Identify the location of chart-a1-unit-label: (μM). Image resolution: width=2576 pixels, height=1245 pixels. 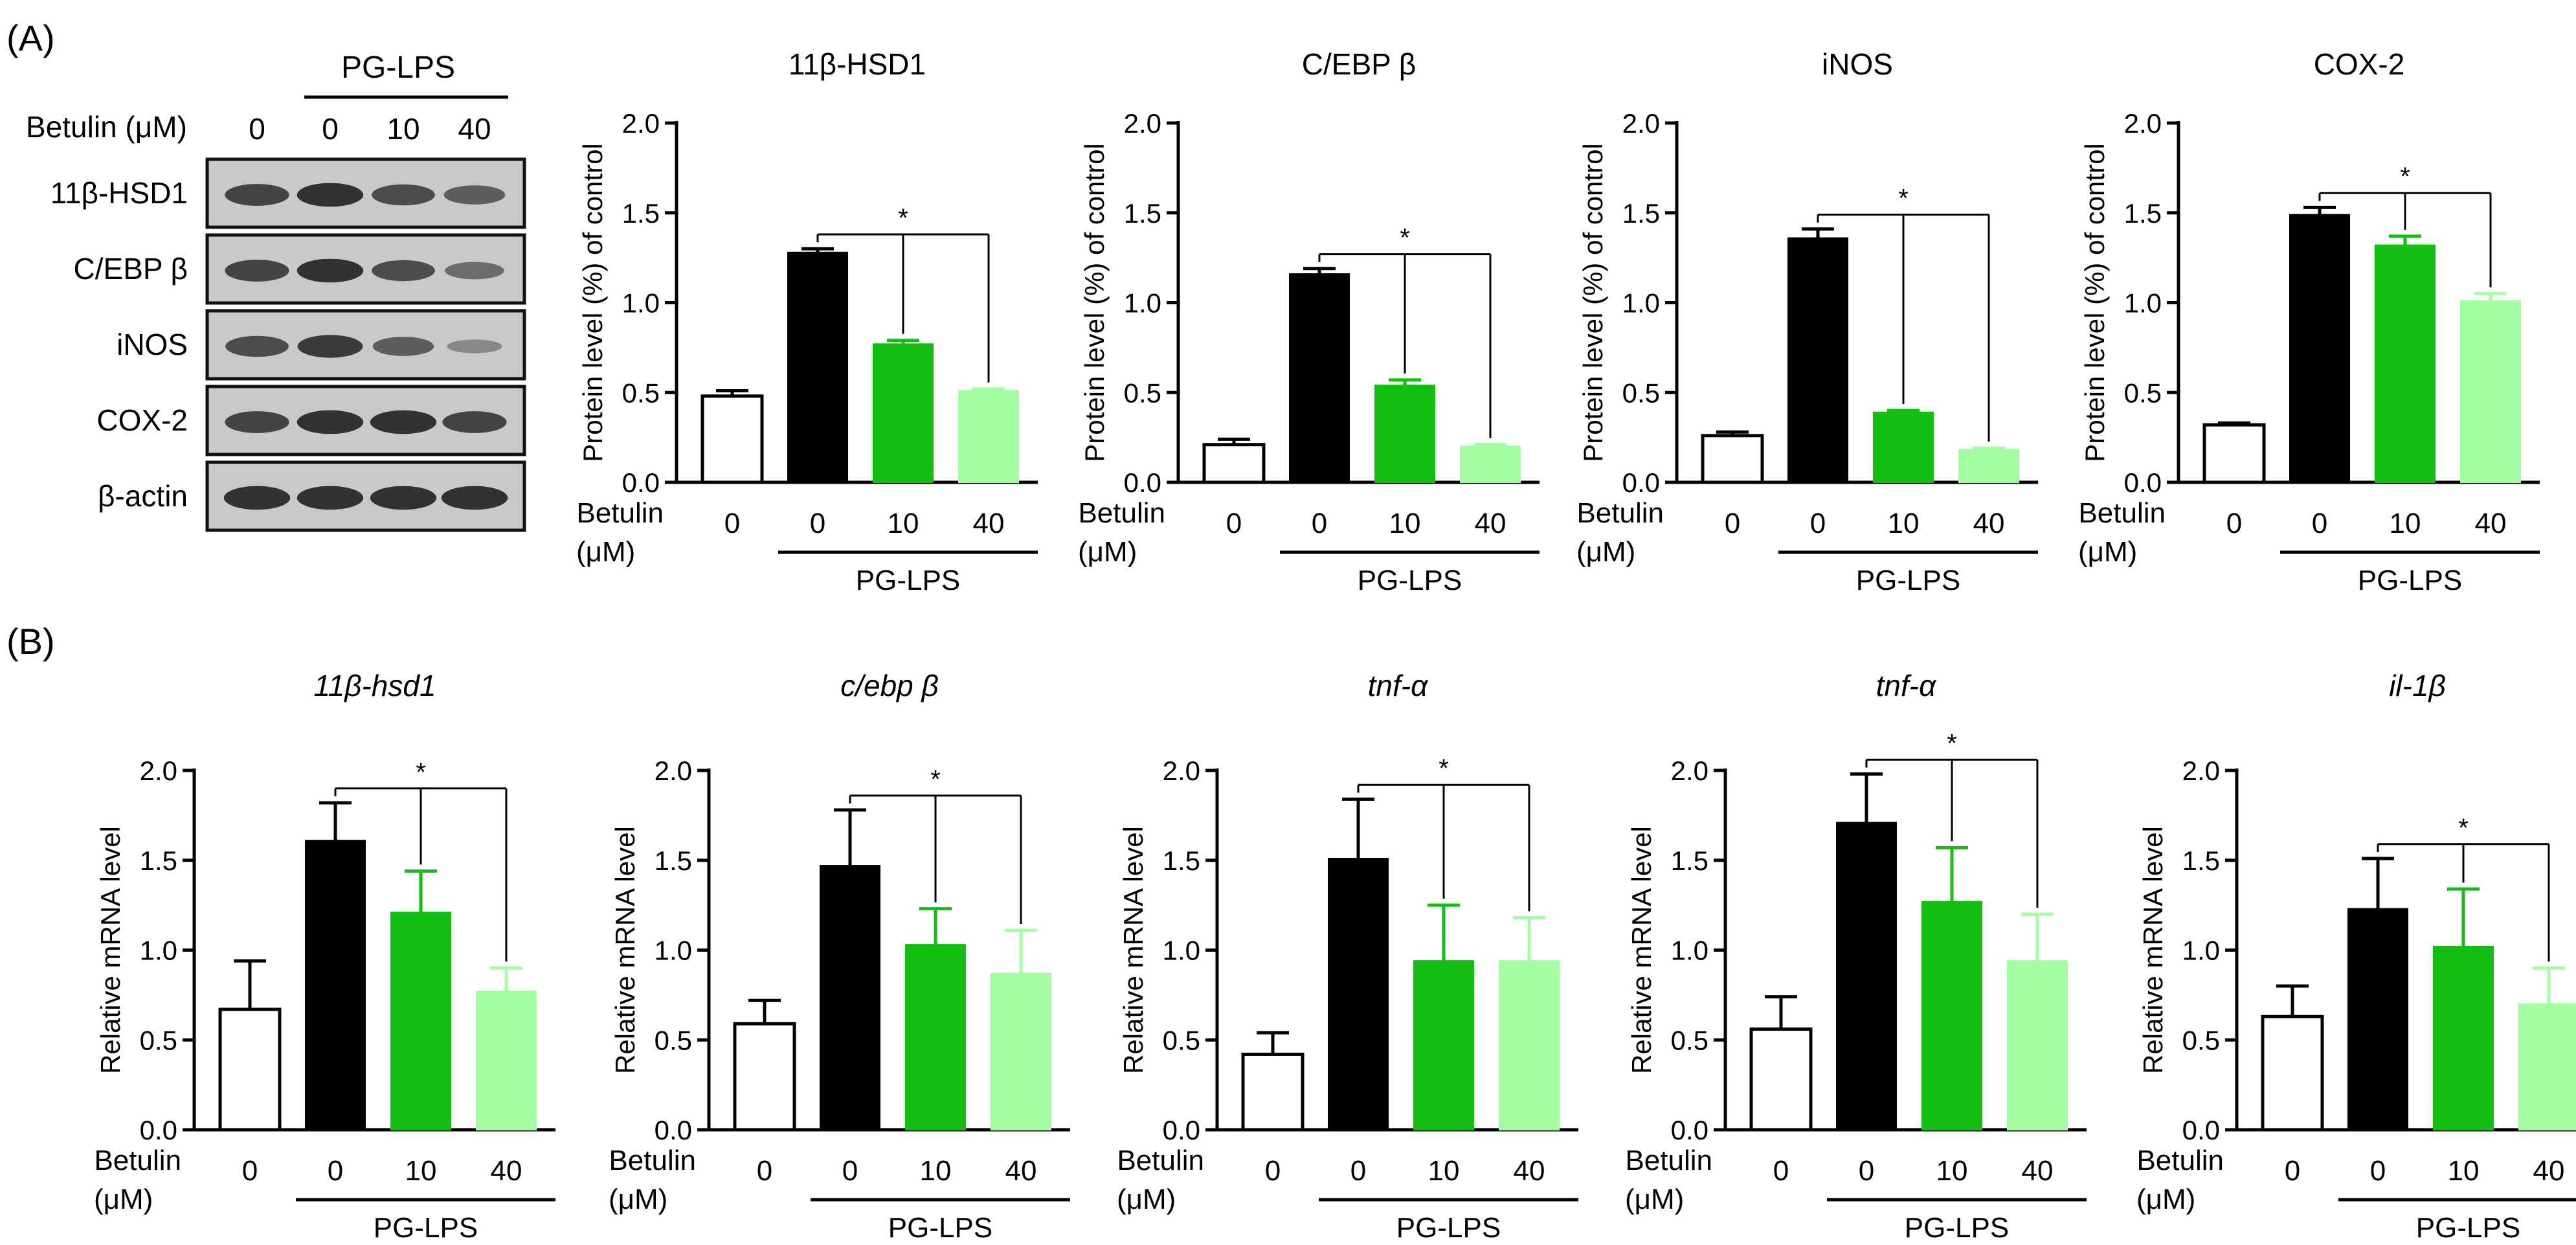
(605, 552).